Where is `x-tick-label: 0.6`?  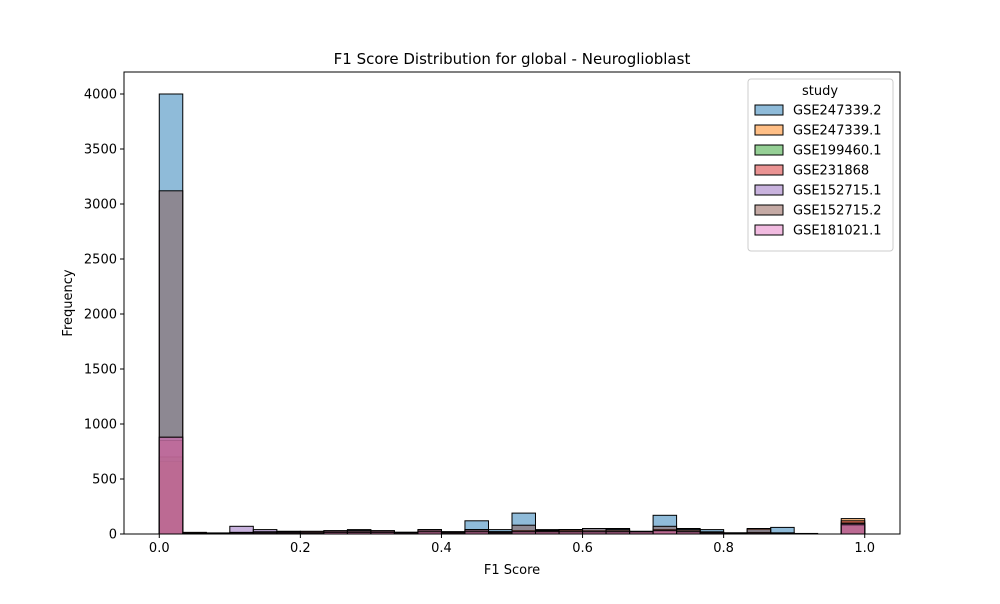
x-tick-label: 0.6 is located at coordinates (582, 548).